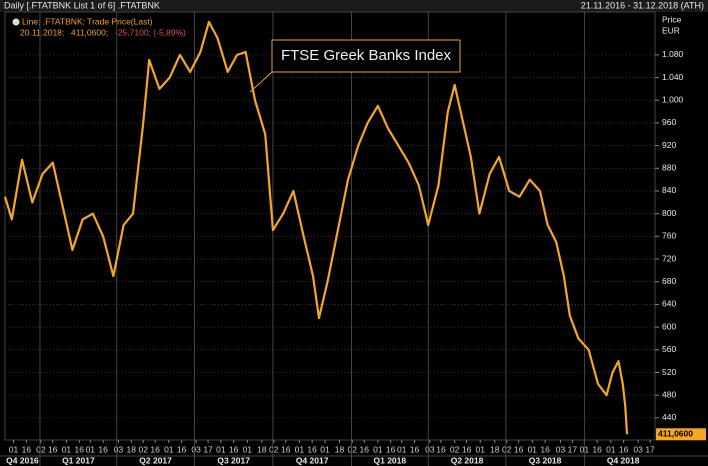  I want to click on annotation-box, so click(366, 56).